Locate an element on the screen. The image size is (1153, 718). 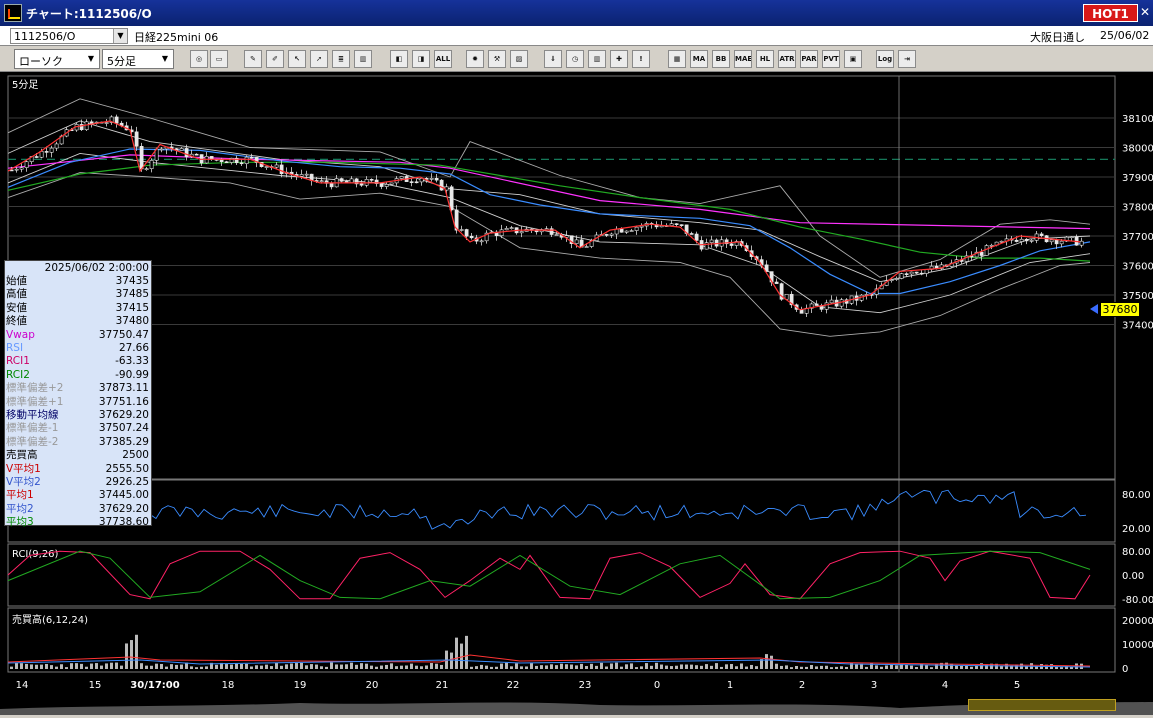
close-icon: ✕ is located at coordinates (1145, 12).